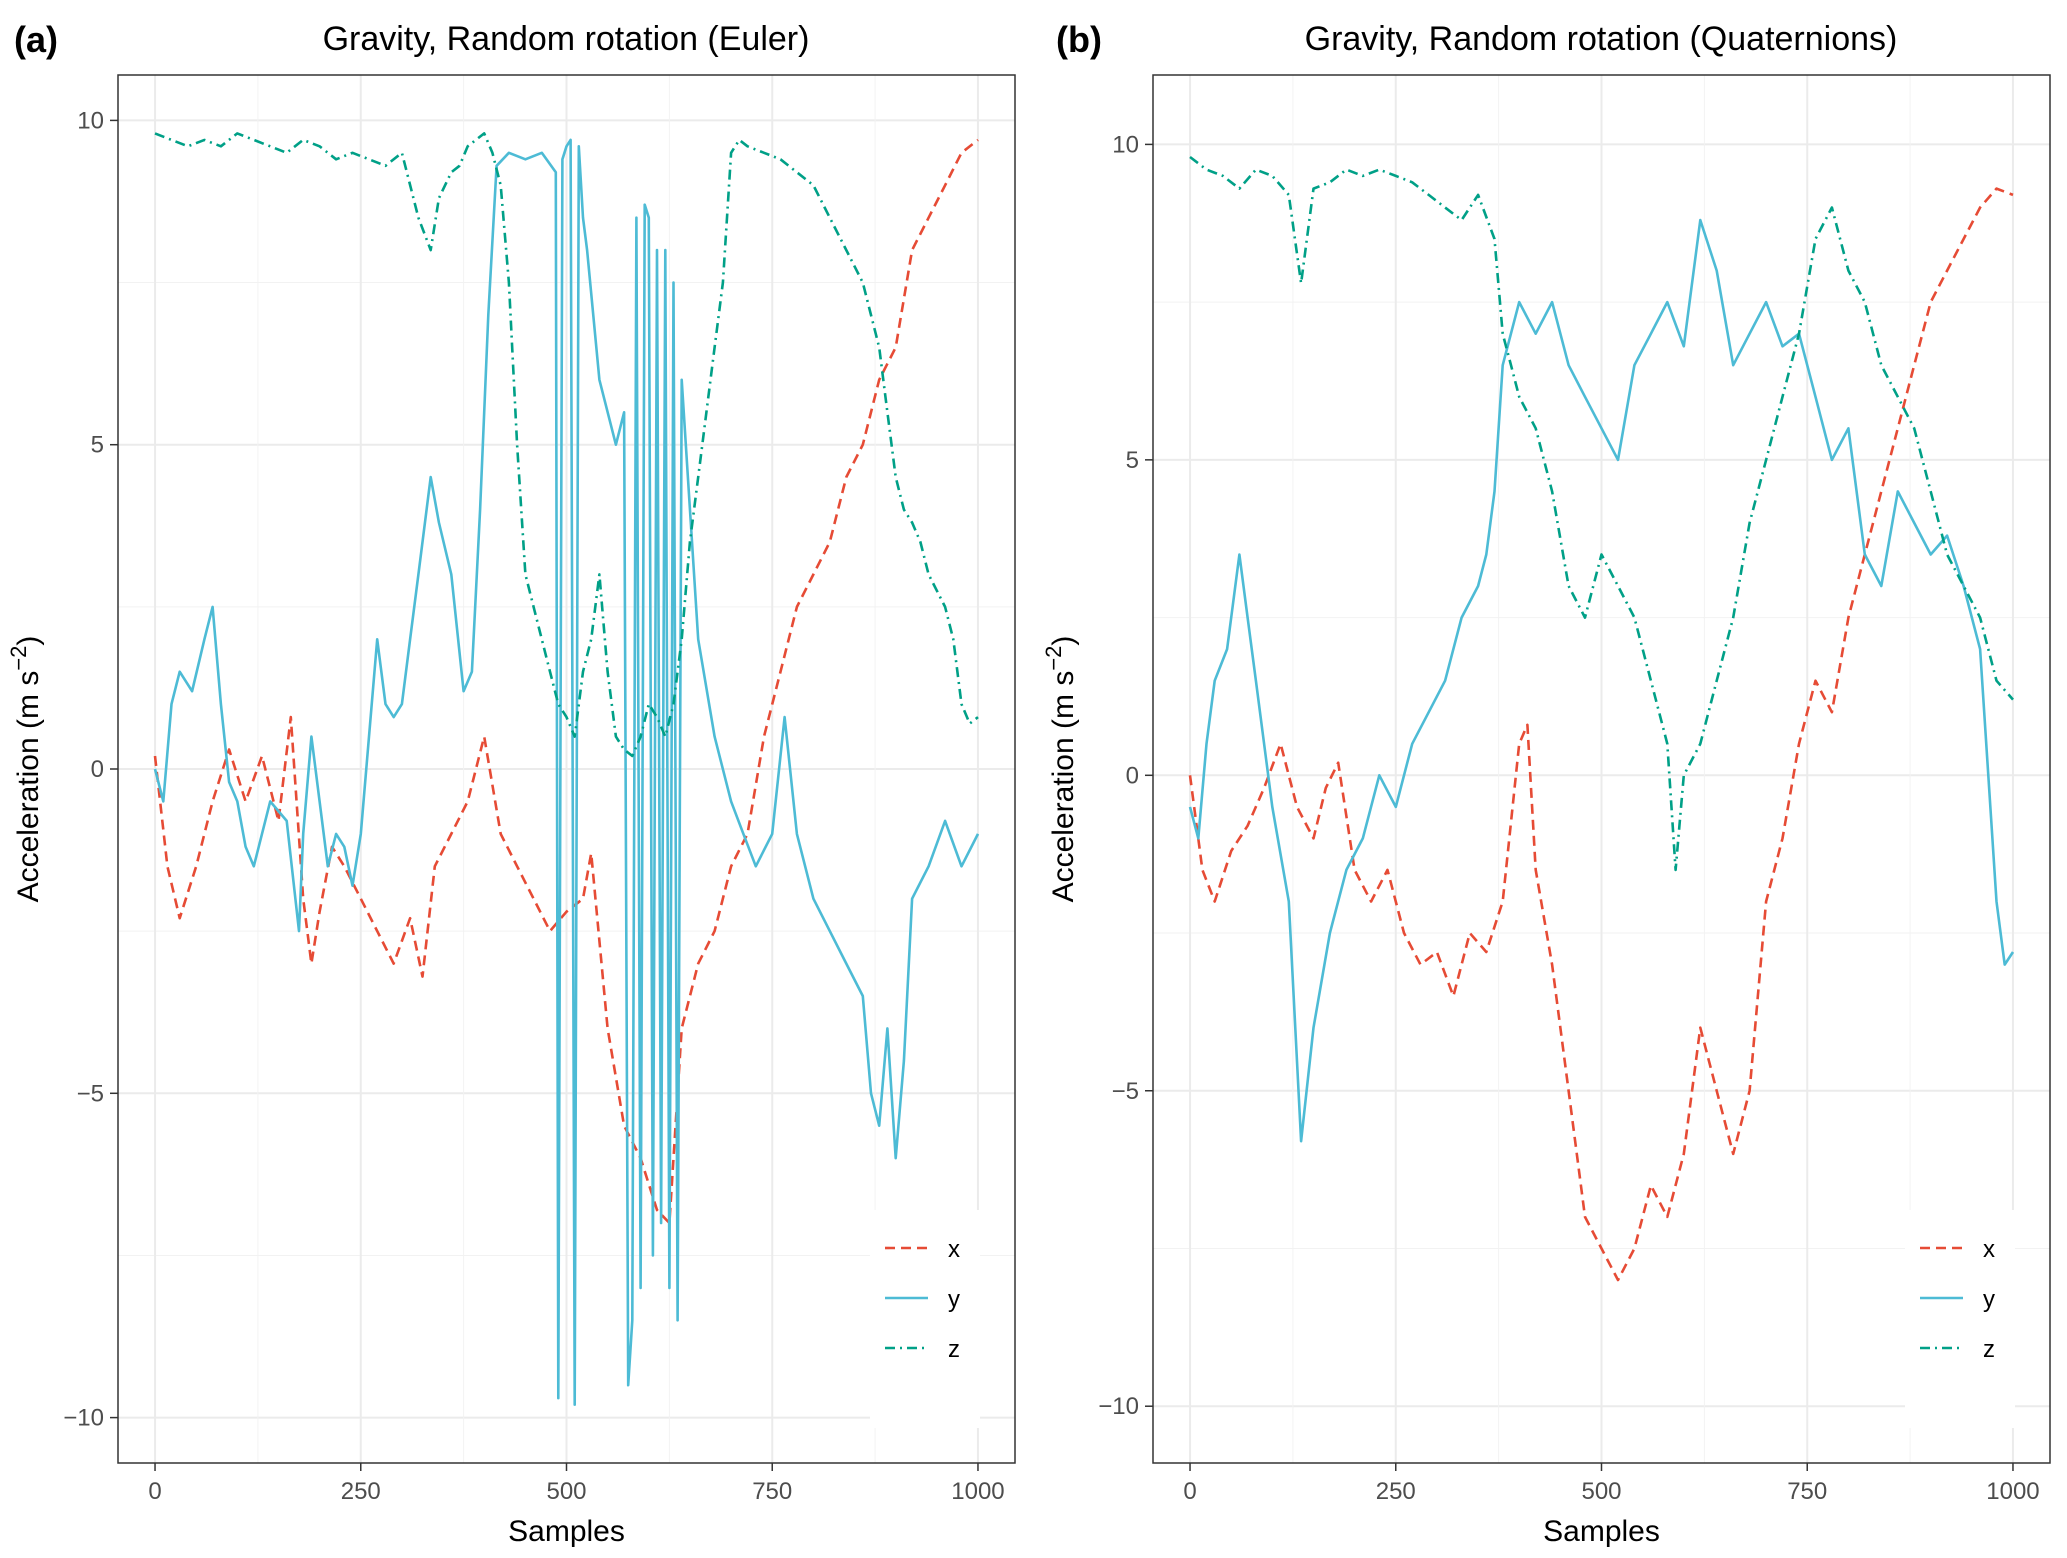  Describe the element at coordinates (1079, 39) in the screenshot. I see `panel-tag: (b)` at that location.